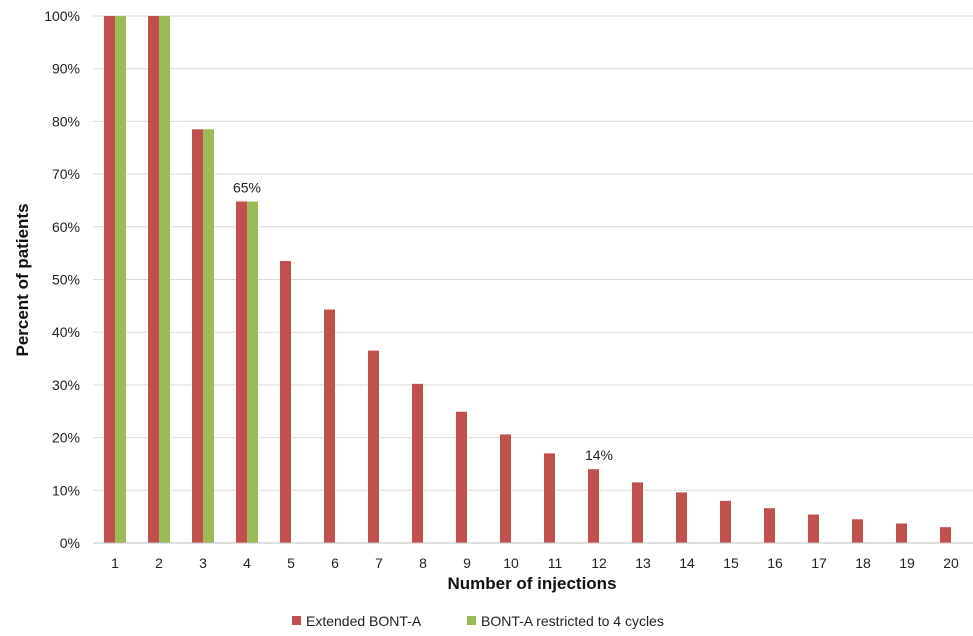  What do you see at coordinates (66, 438) in the screenshot?
I see `y-tick-label: 20%` at bounding box center [66, 438].